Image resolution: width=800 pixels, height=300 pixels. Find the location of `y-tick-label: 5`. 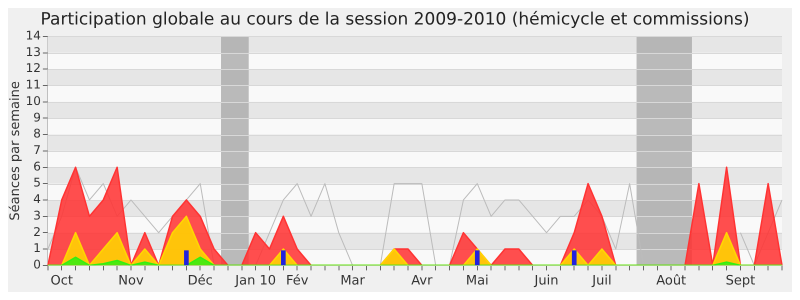

y-tick-label: 5 is located at coordinates (37, 183).